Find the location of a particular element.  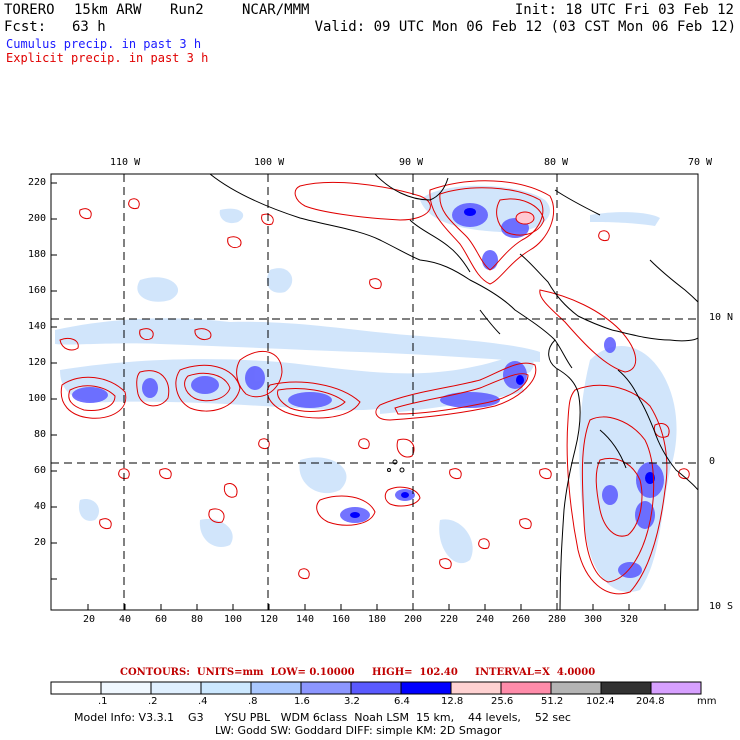

colorbar is located at coordinates (376, 688).